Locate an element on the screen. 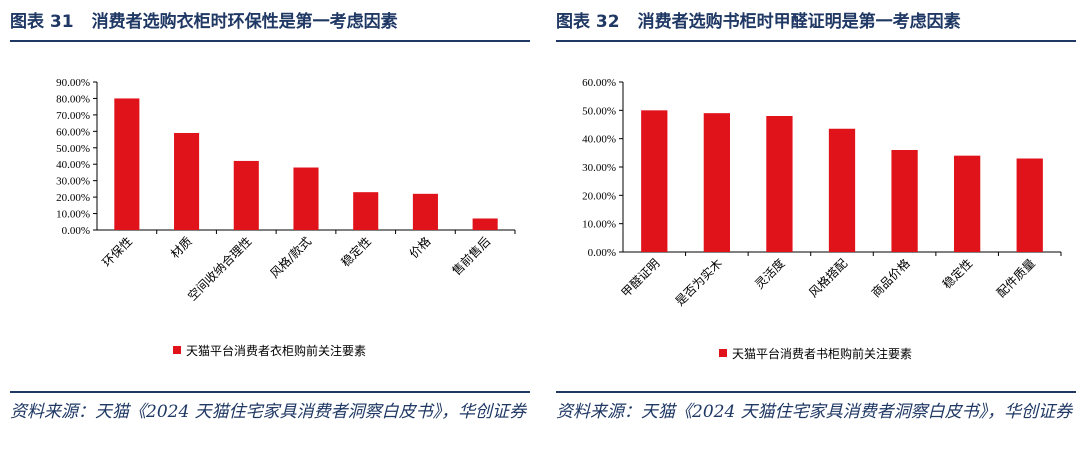 The height and width of the screenshot is (466, 1080). x-tick-label: 空间收纳合理性 is located at coordinates (219, 269).